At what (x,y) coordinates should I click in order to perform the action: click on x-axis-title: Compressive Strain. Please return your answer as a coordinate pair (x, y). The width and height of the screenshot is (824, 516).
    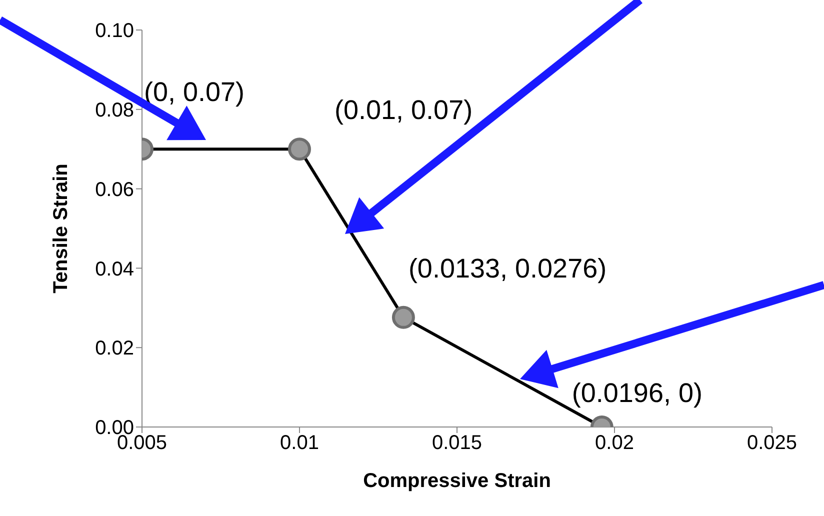
    Looking at the image, I should click on (457, 481).